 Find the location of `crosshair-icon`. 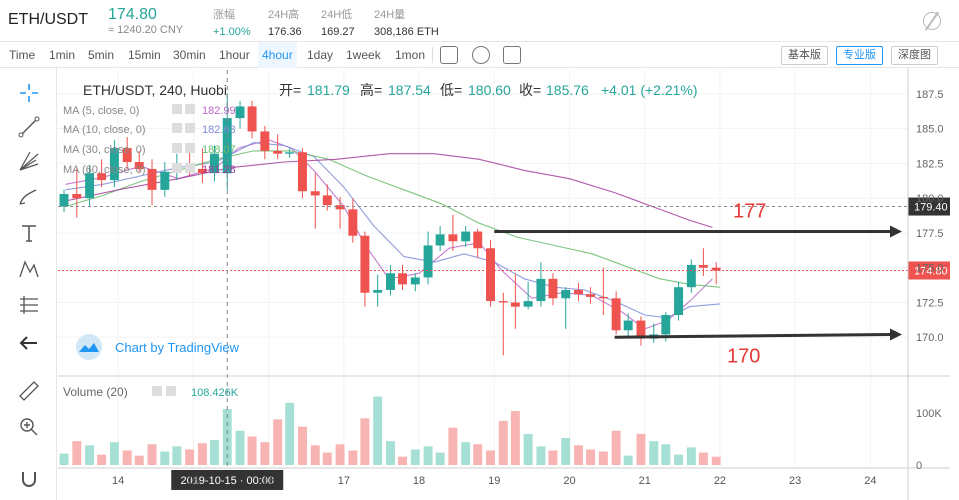

crosshair-icon is located at coordinates (29, 93).